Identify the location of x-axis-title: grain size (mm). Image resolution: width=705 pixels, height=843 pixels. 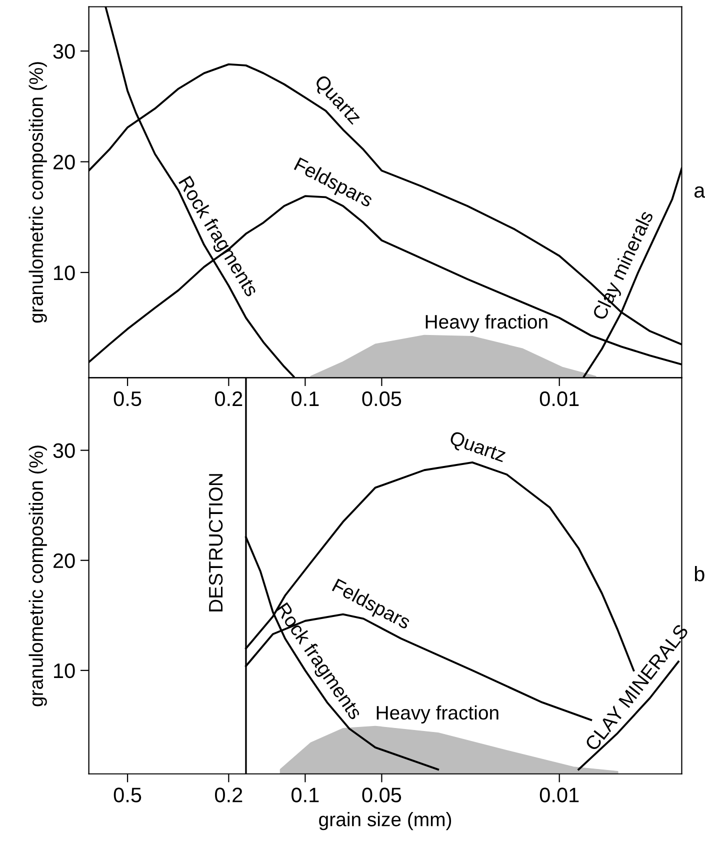
(385, 821).